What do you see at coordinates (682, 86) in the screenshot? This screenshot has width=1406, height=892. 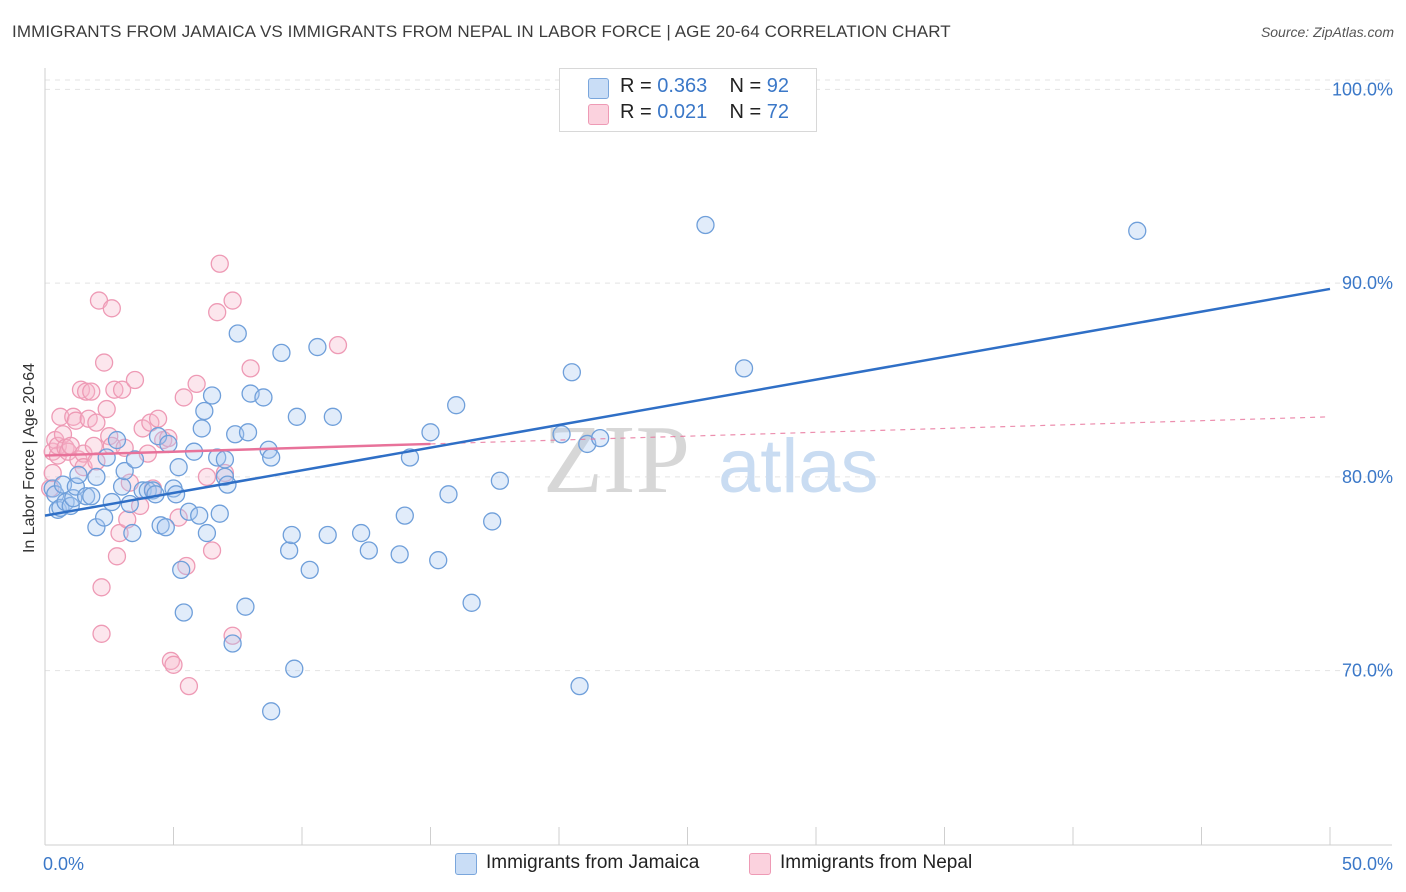 I see `r-value: 0.363` at bounding box center [682, 86].